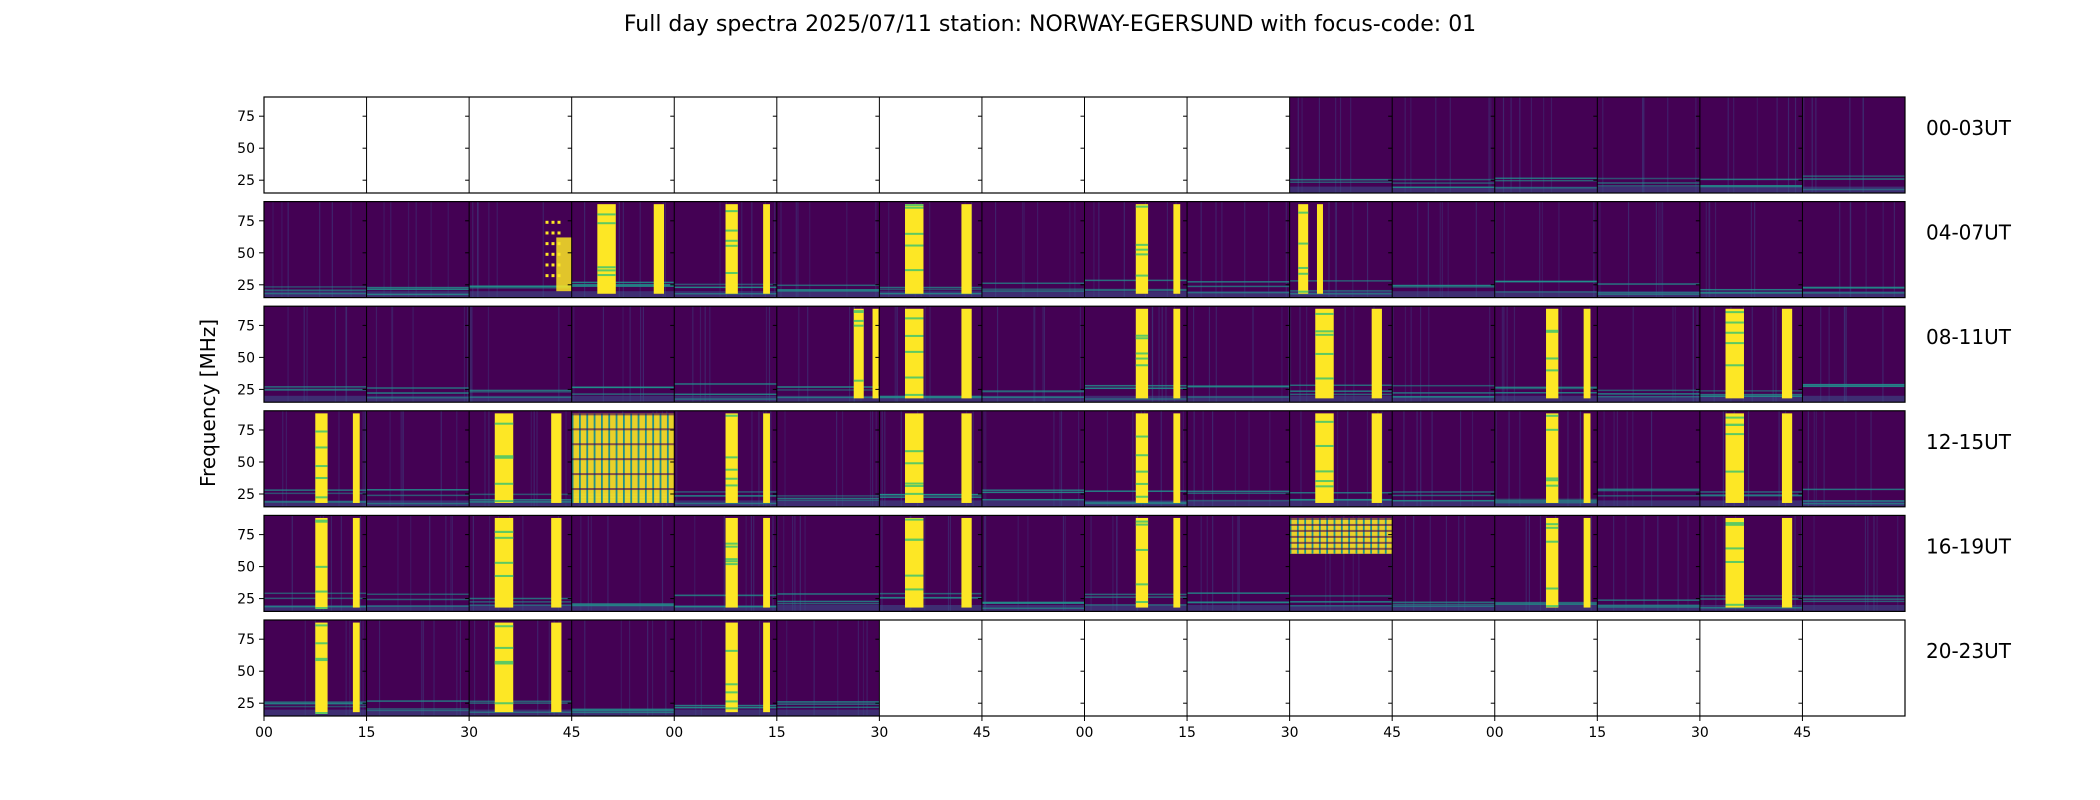 The width and height of the screenshot is (2100, 800). Describe the element at coordinates (1290, 733) in the screenshot. I see `x-tick-label: 30` at that location.